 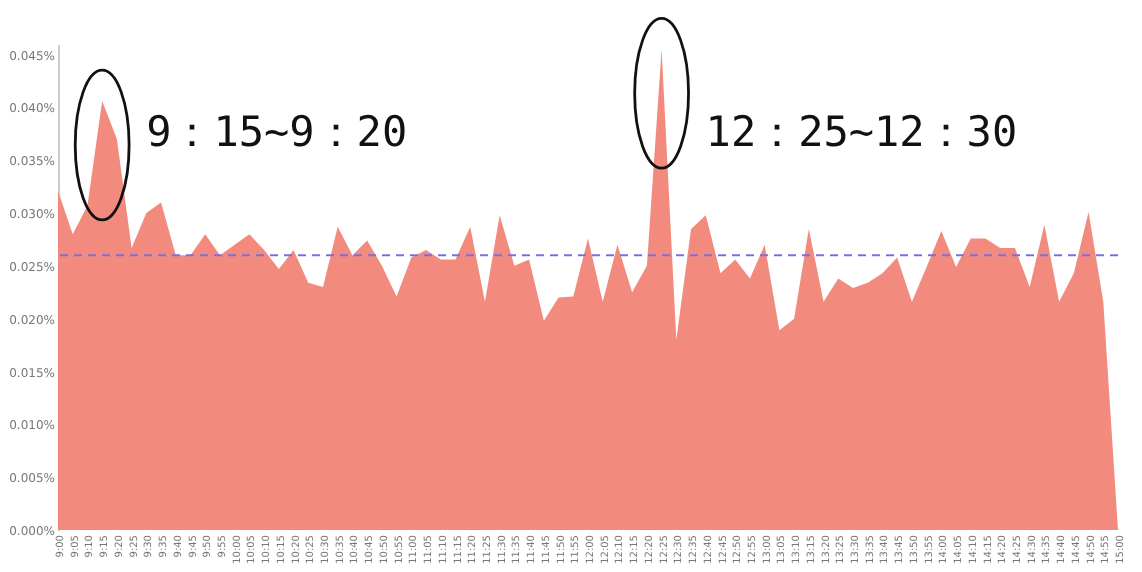 I want to click on annotation: 9：15~9：20, so click(x=277, y=132).